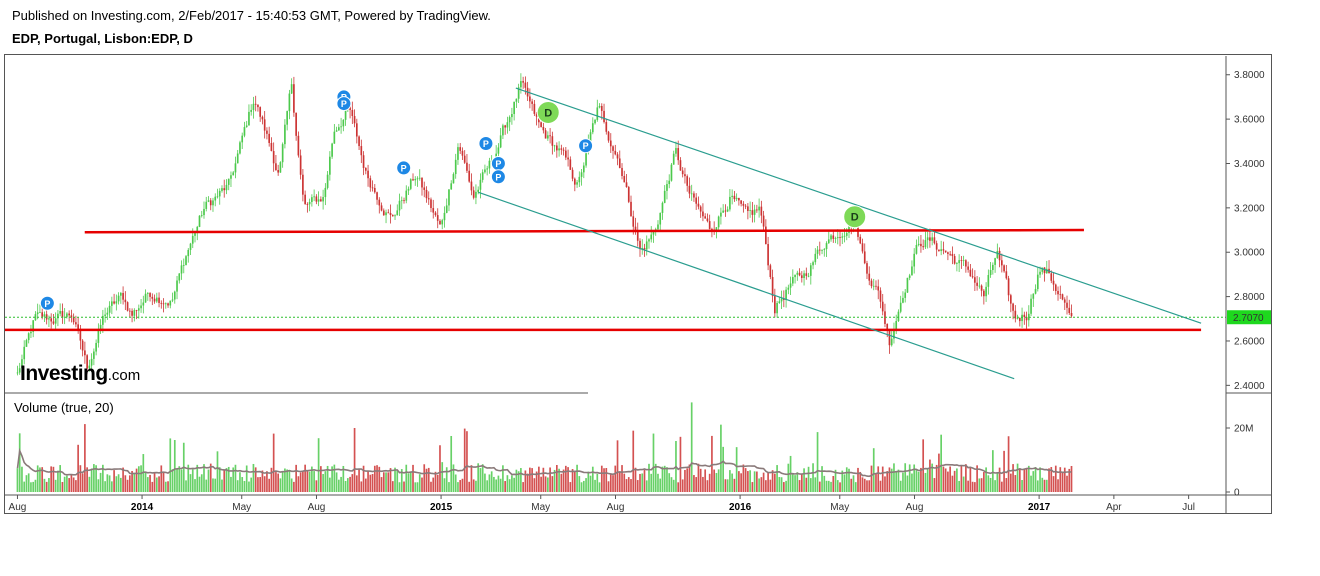 This screenshot has height=576, width=1320. Describe the element at coordinates (441, 507) in the screenshot. I see `time-tick-label: 2015` at that location.